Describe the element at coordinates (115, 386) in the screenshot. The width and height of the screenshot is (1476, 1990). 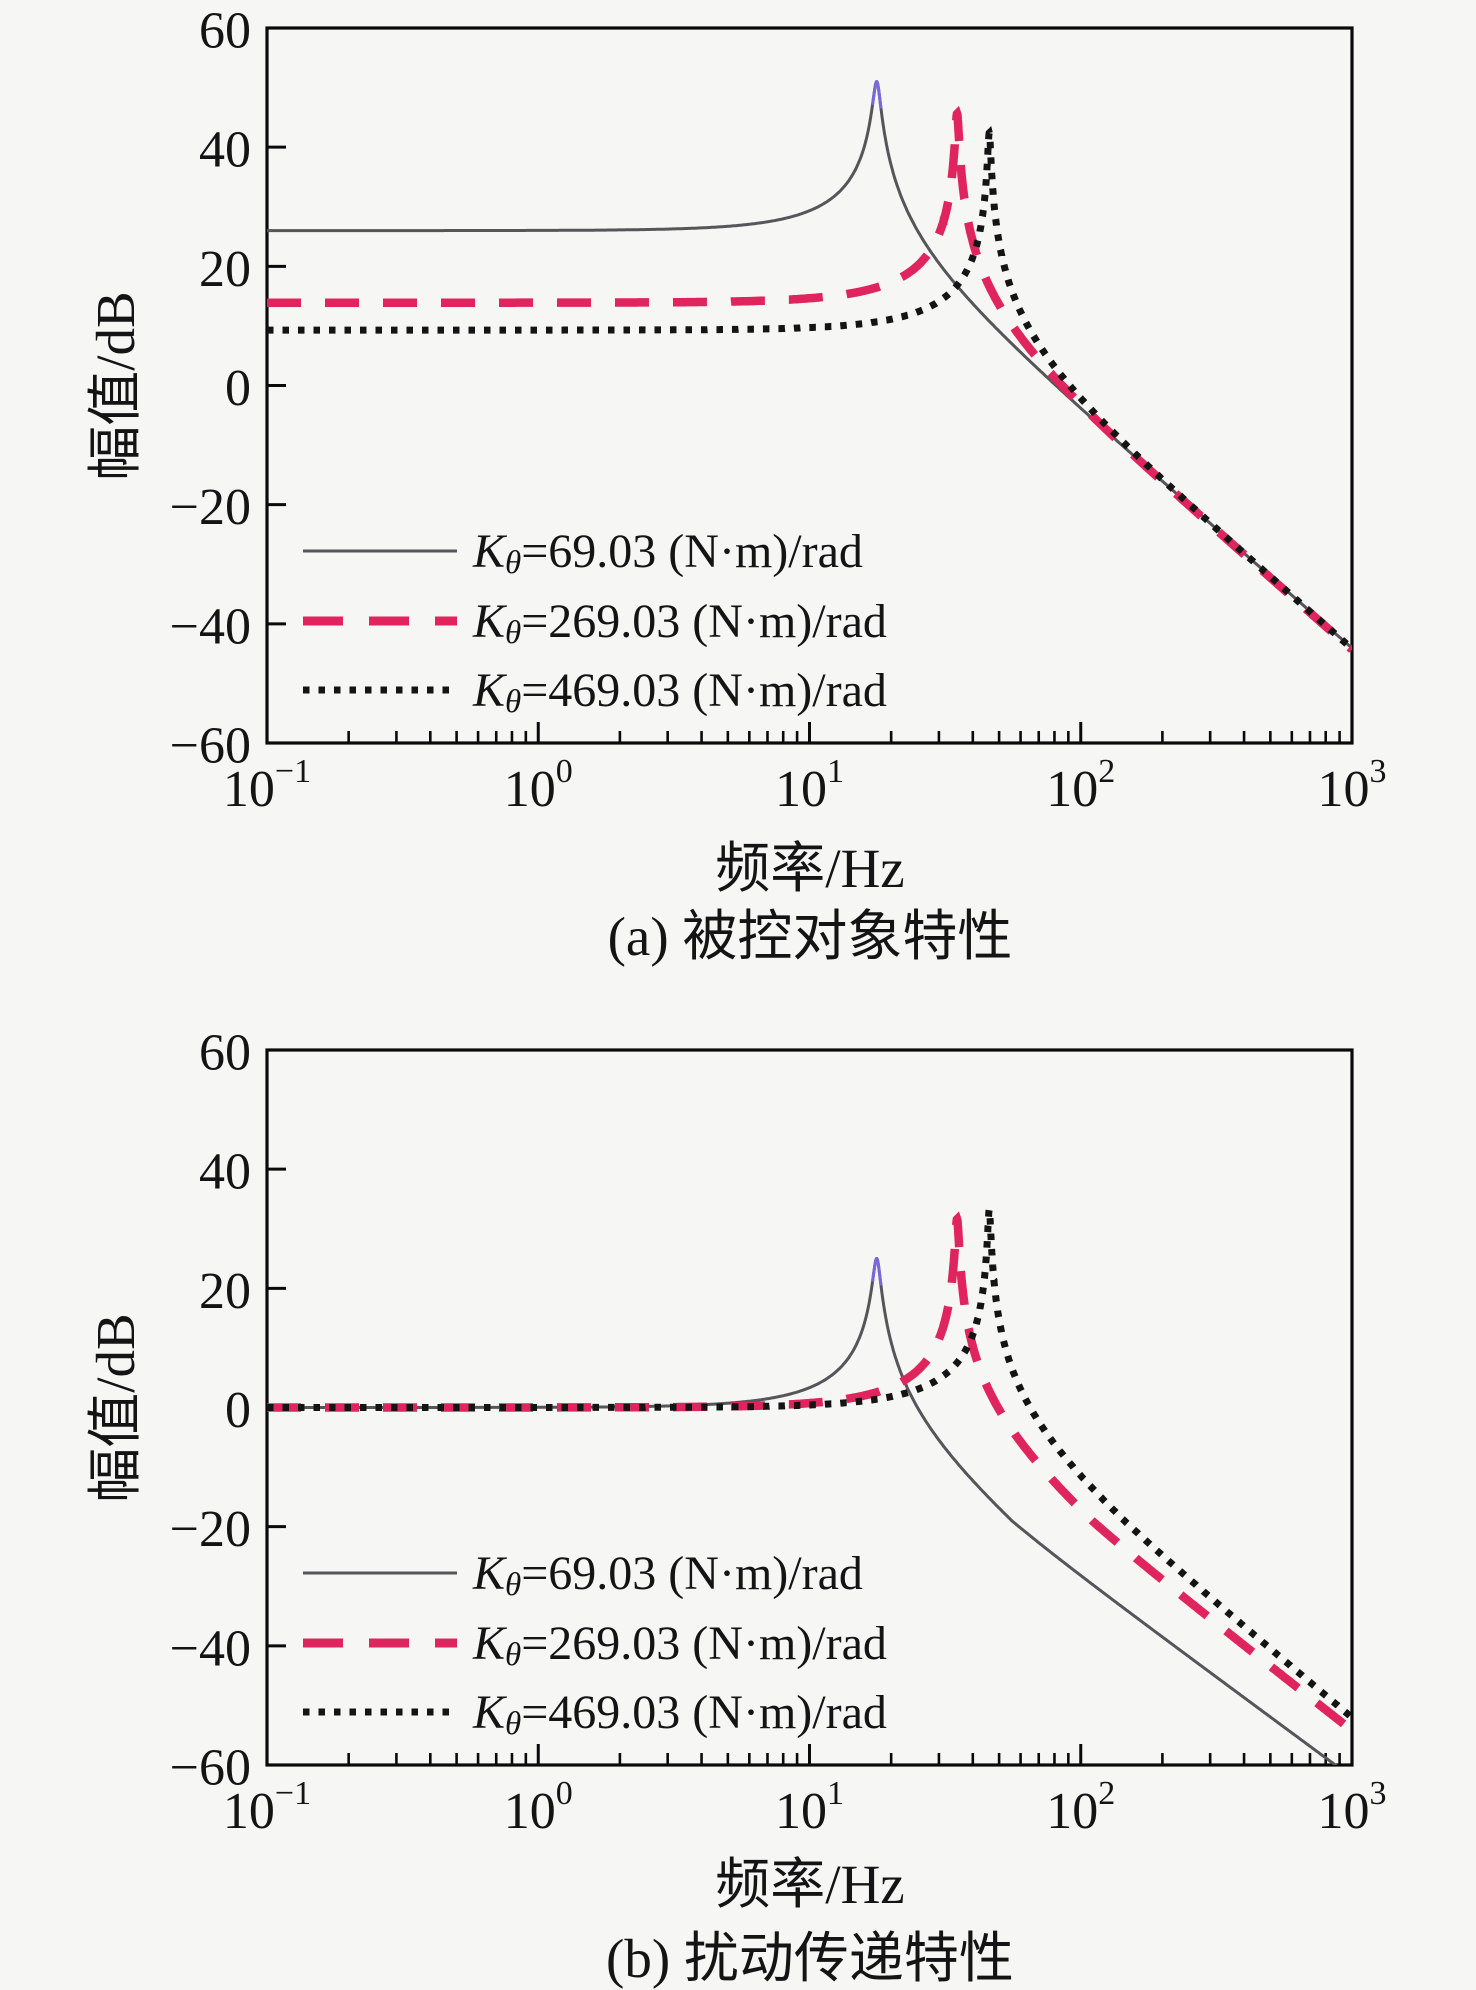
I see `y-axis-label-a: 幅值/dB` at that location.